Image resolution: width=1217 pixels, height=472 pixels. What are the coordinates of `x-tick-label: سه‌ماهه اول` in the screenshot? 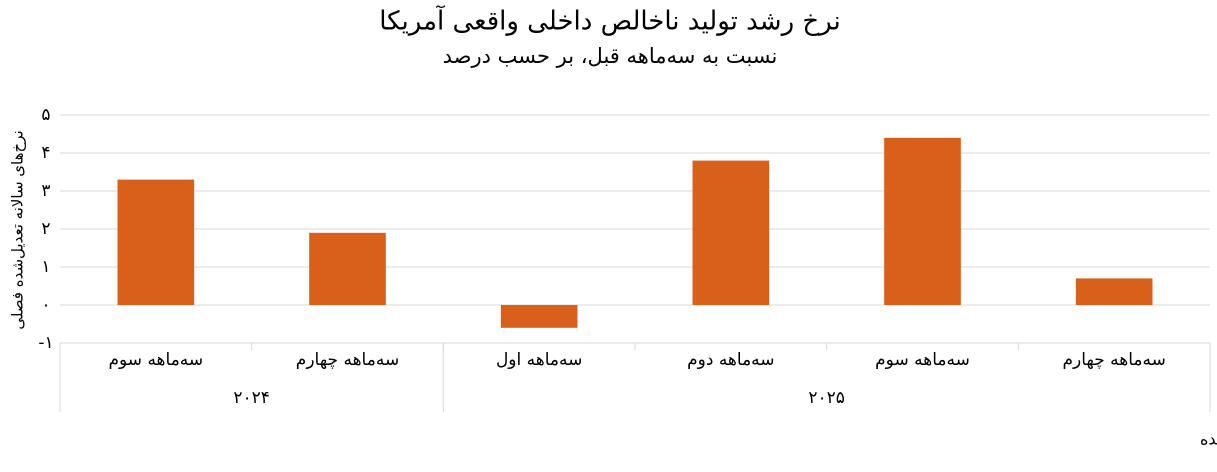 It's located at (539, 360).